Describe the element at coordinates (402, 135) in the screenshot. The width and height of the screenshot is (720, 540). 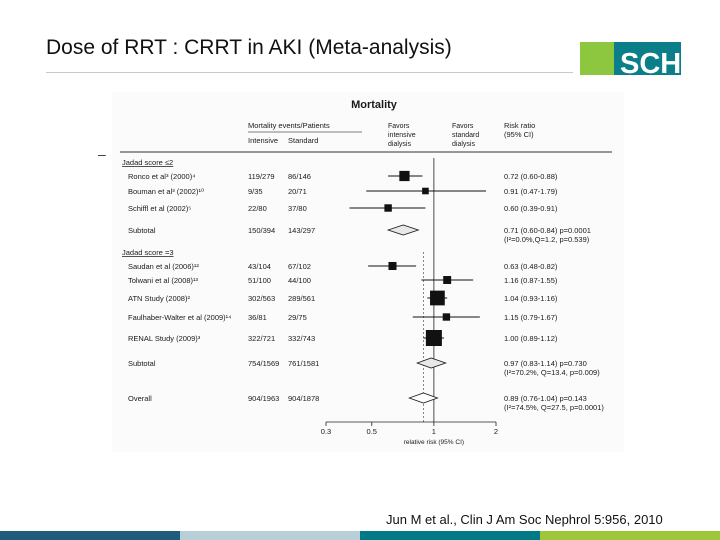
I see `header-favors-intensive-line: intensive` at that location.